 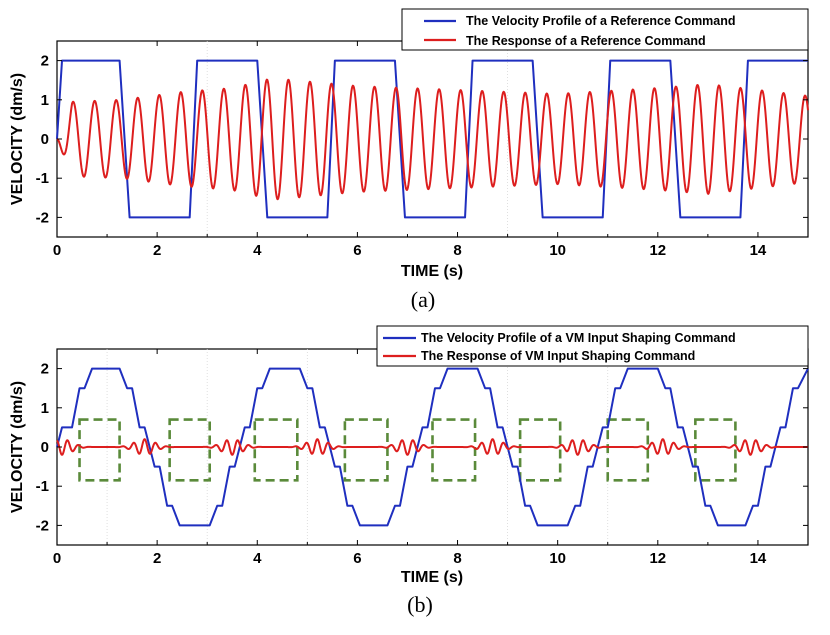 What do you see at coordinates (17, 447) in the screenshot?
I see `y-axis-label-b: VELOCITY (dm/s)` at bounding box center [17, 447].